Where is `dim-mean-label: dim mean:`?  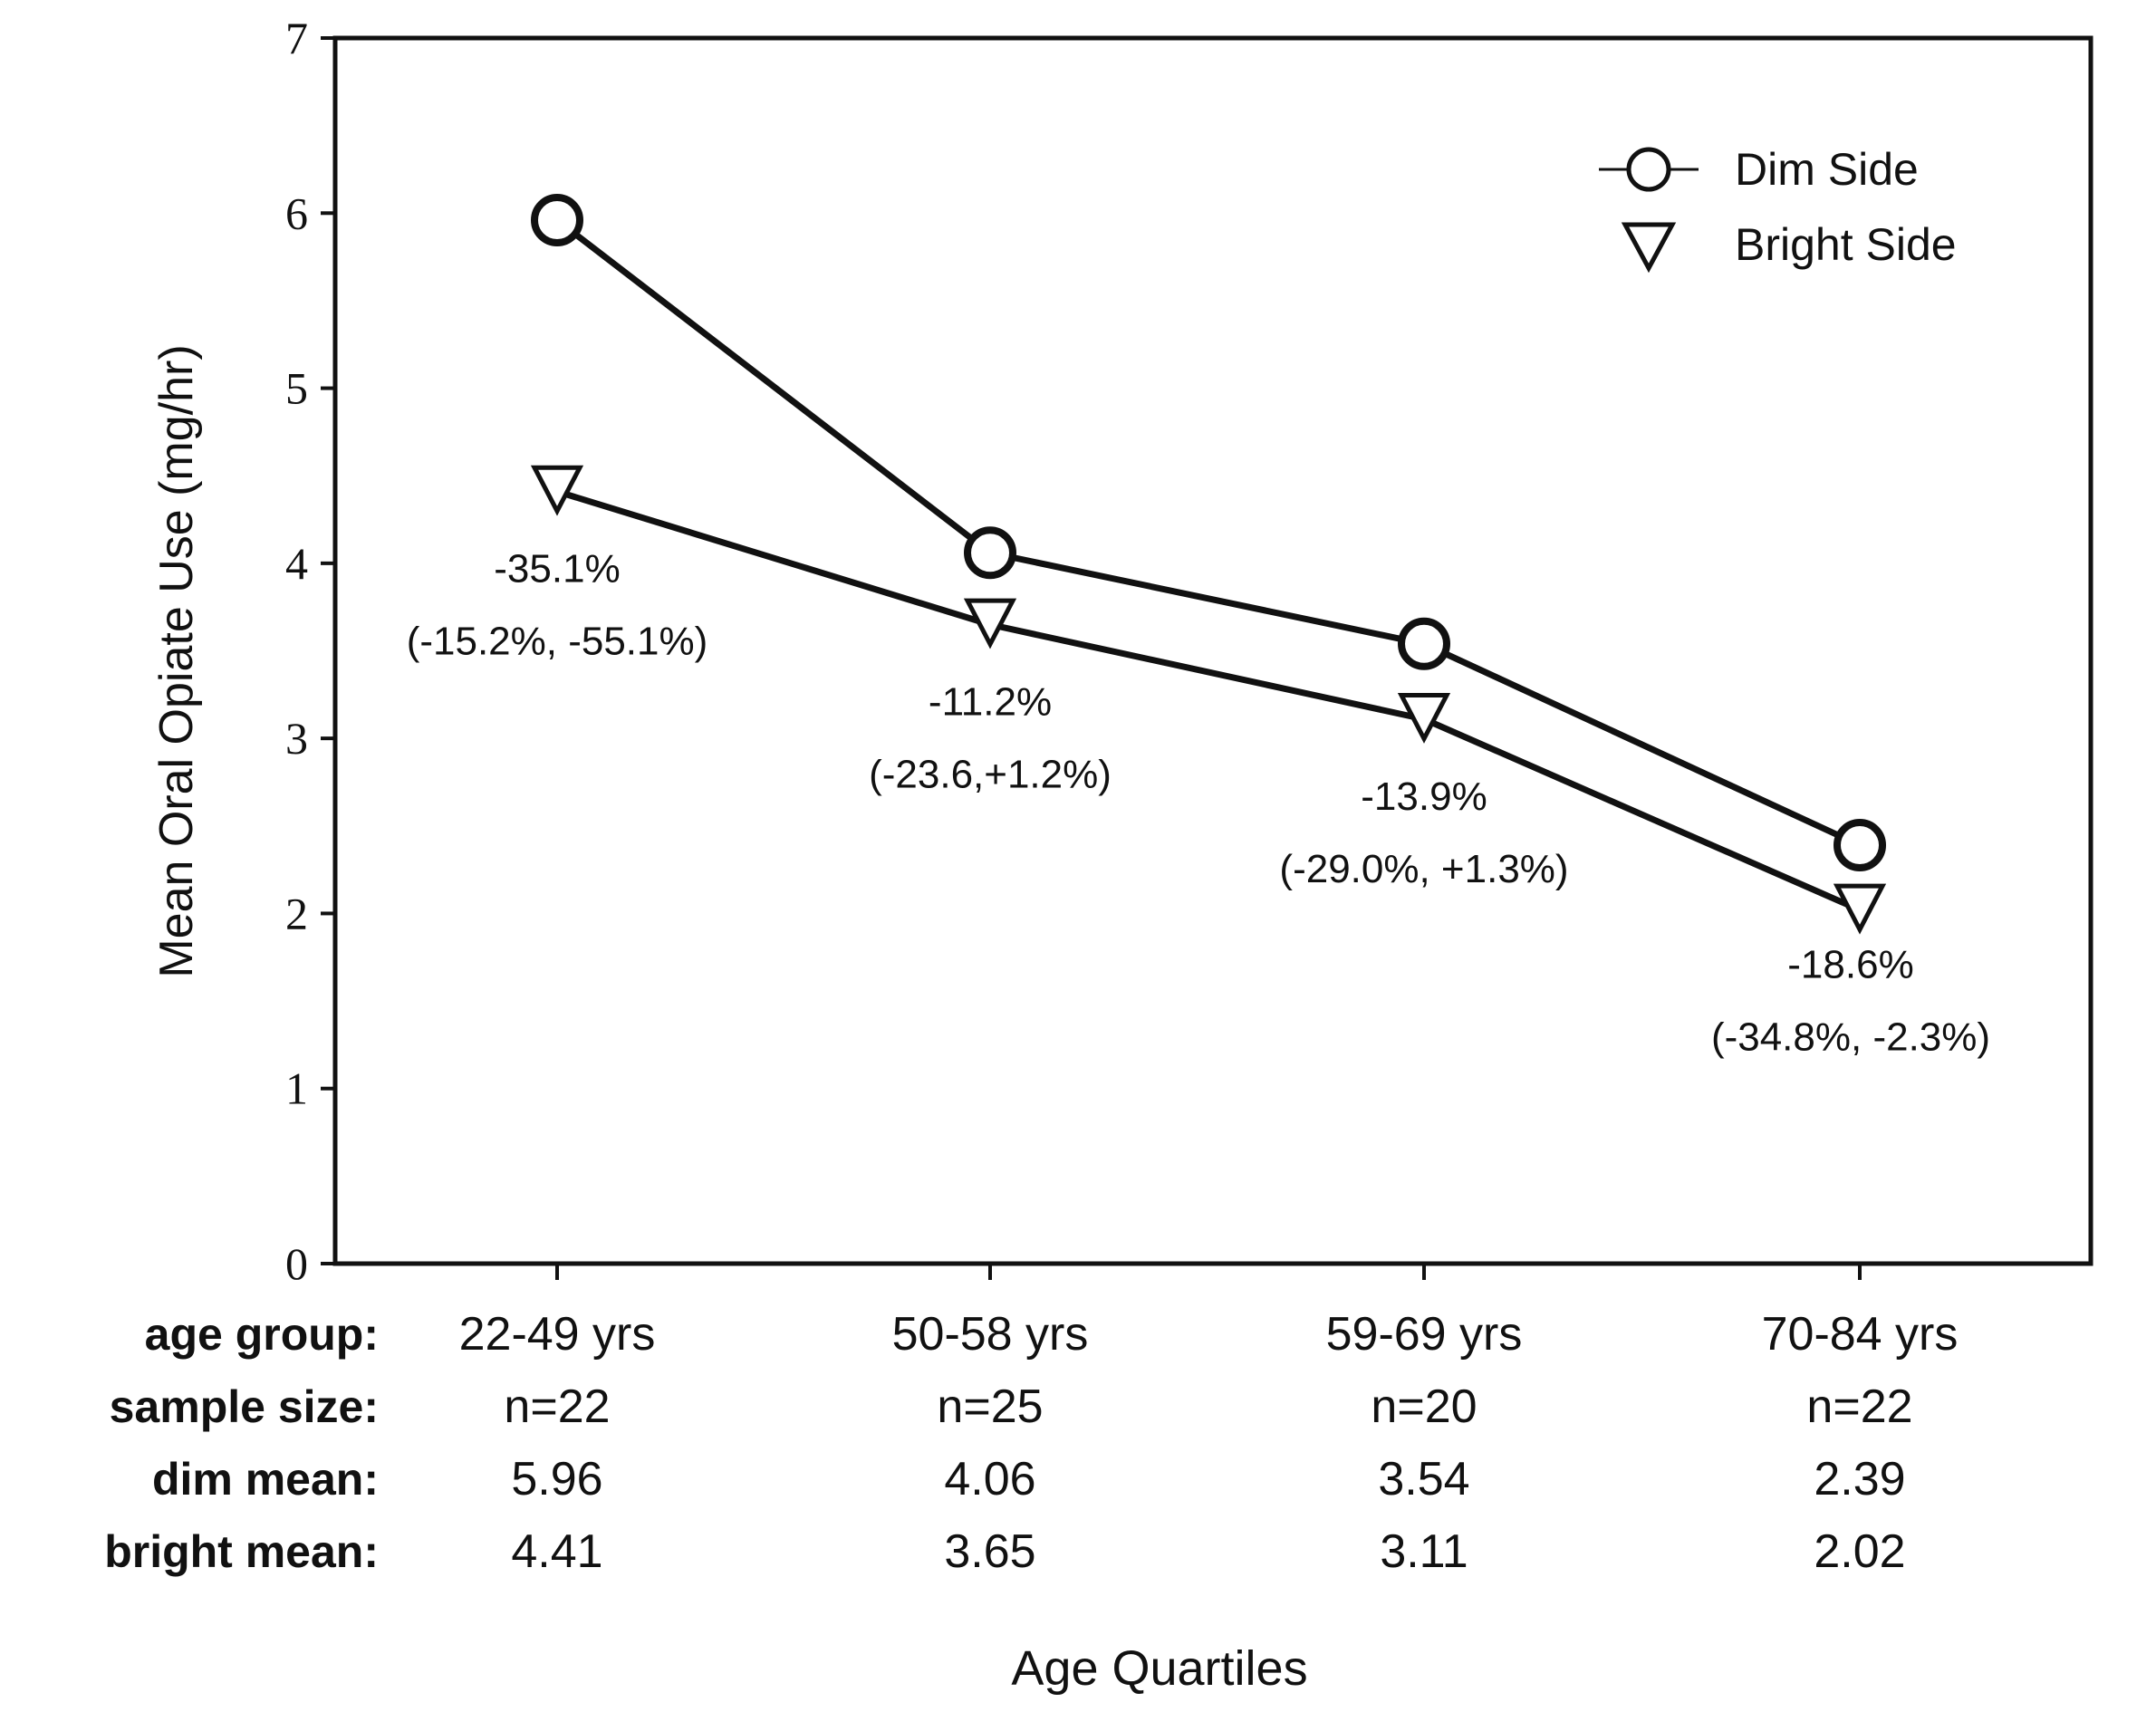 dim-mean-label: dim mean: is located at coordinates (265, 1480).